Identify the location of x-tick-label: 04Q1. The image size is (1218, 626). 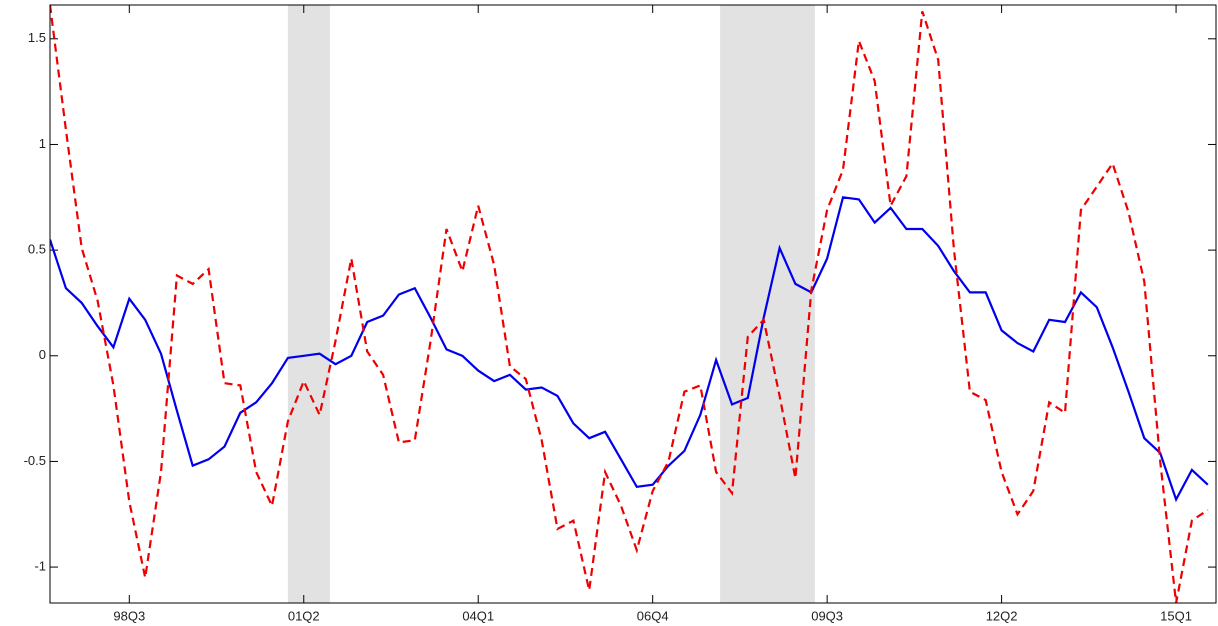
(478, 615).